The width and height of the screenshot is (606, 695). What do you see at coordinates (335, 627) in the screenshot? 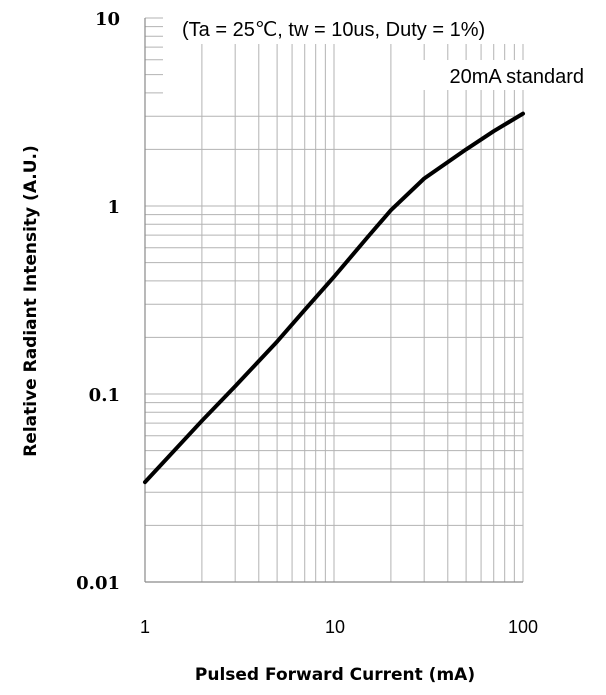
I see `x-tick-label: 10` at bounding box center [335, 627].